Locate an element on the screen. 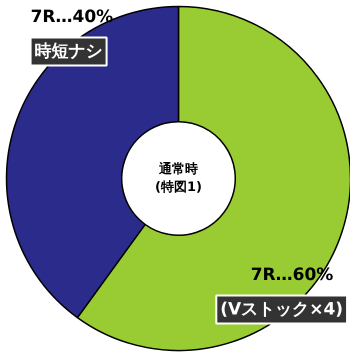  slice-label: (Vストック×4) is located at coordinates (282, 309).